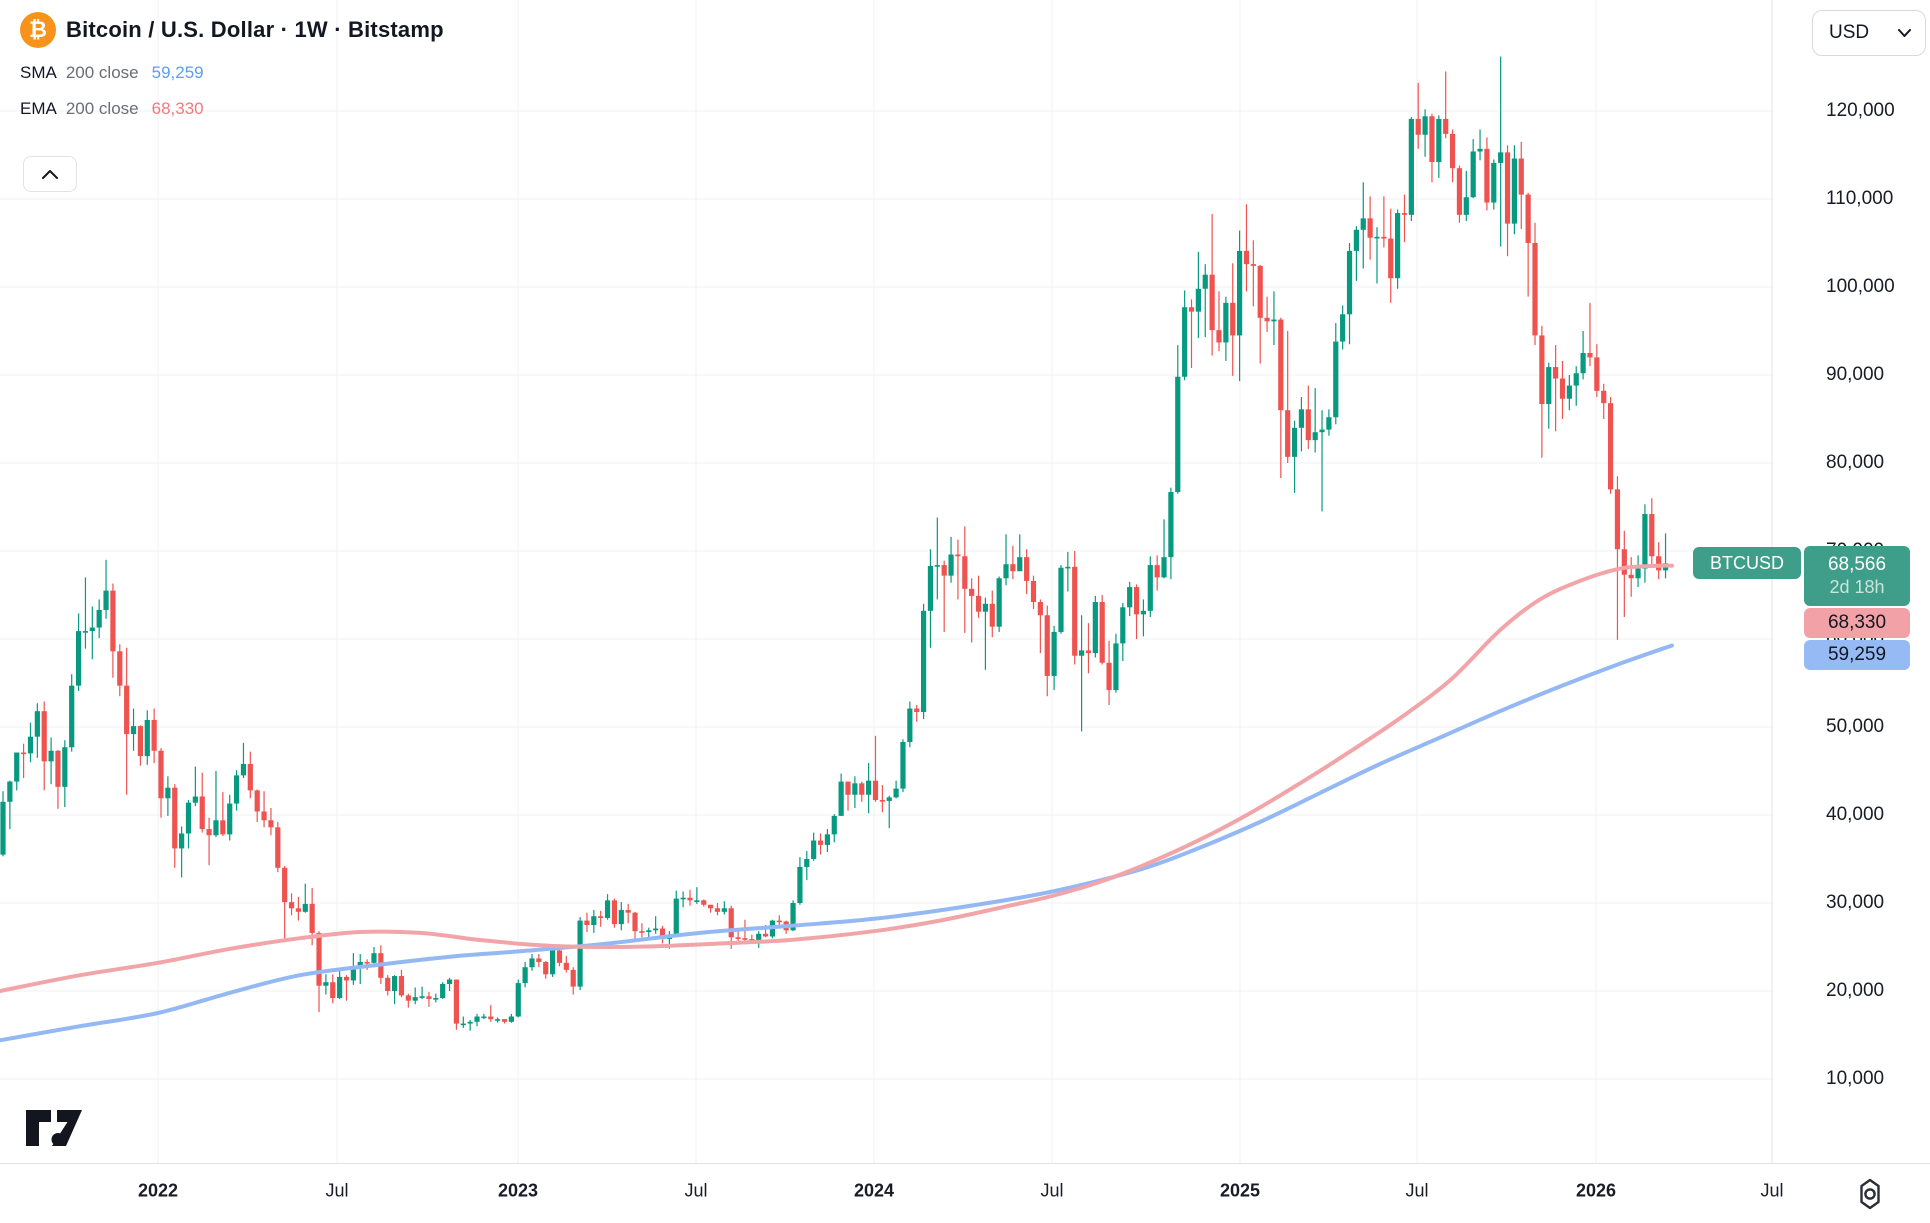 The image size is (1930, 1223). What do you see at coordinates (1849, 32) in the screenshot?
I see `currency-label: USD` at bounding box center [1849, 32].